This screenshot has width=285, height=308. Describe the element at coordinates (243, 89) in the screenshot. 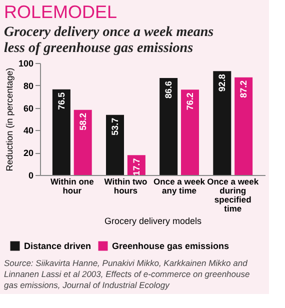

I see `data-label: 87.2` at that location.